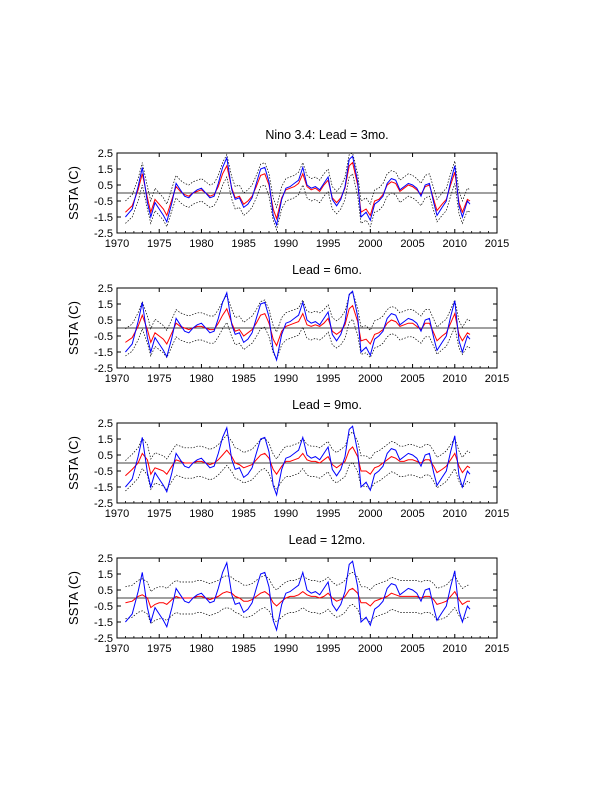 This screenshot has width=612, height=792. What do you see at coordinates (327, 540) in the screenshot?
I see `panel-title: Lead = 12mo.` at bounding box center [327, 540].